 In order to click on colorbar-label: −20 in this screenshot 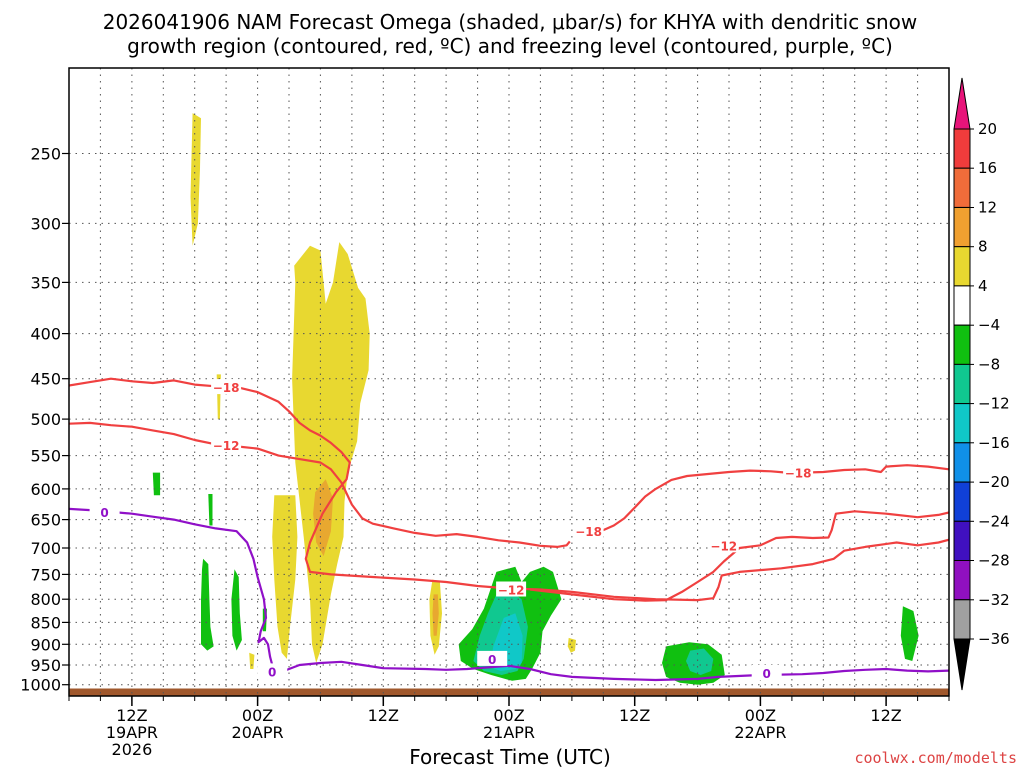, I will do `click(994, 482)`.